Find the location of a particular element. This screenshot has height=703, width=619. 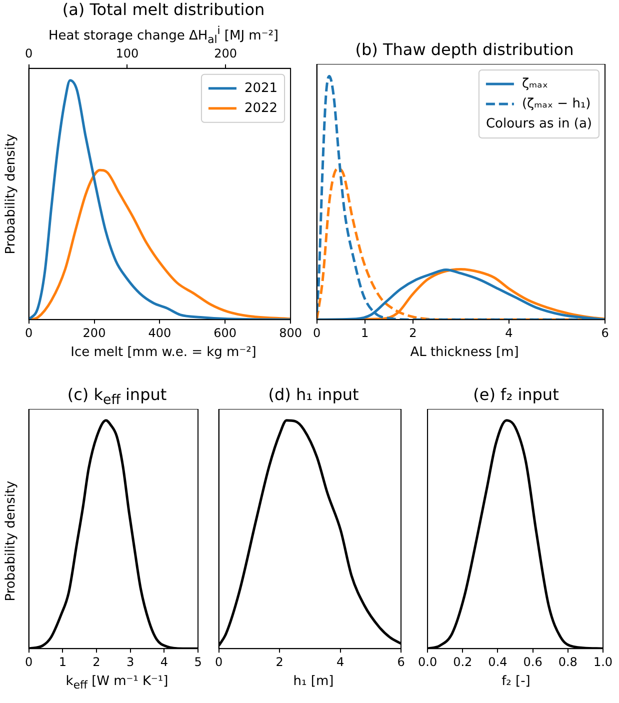

annotation: Colours as in (a) is located at coordinates (539, 124).